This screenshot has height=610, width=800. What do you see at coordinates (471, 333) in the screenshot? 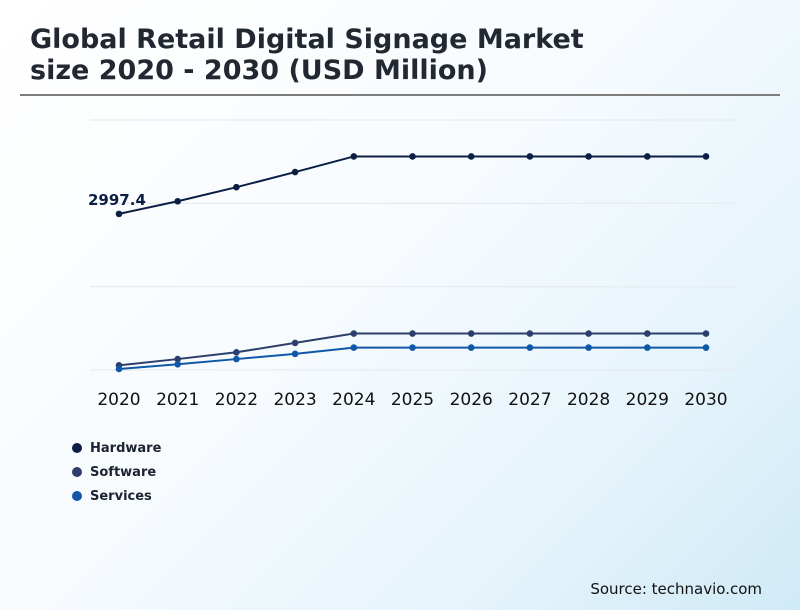
I see `data-point-software-2026` at bounding box center [471, 333].